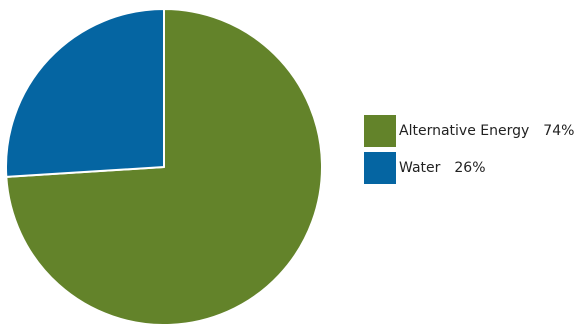 The image size is (585, 324). What do you see at coordinates (559, 130) in the screenshot?
I see `legend-value-alternative-energy: 74%` at bounding box center [559, 130].